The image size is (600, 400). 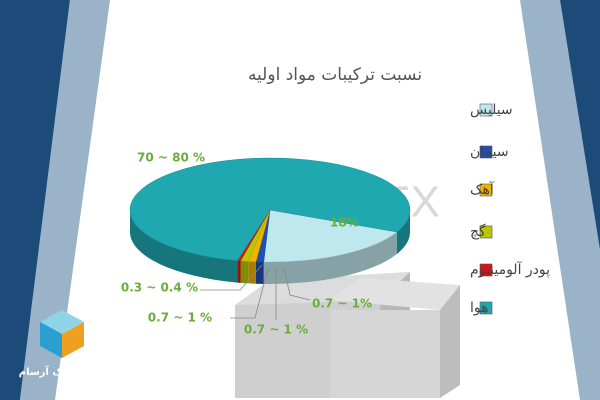 What do you see at coordinates (171, 158) in the screenshot?
I see `data-label: 70 ~ 80 %` at bounding box center [171, 158].